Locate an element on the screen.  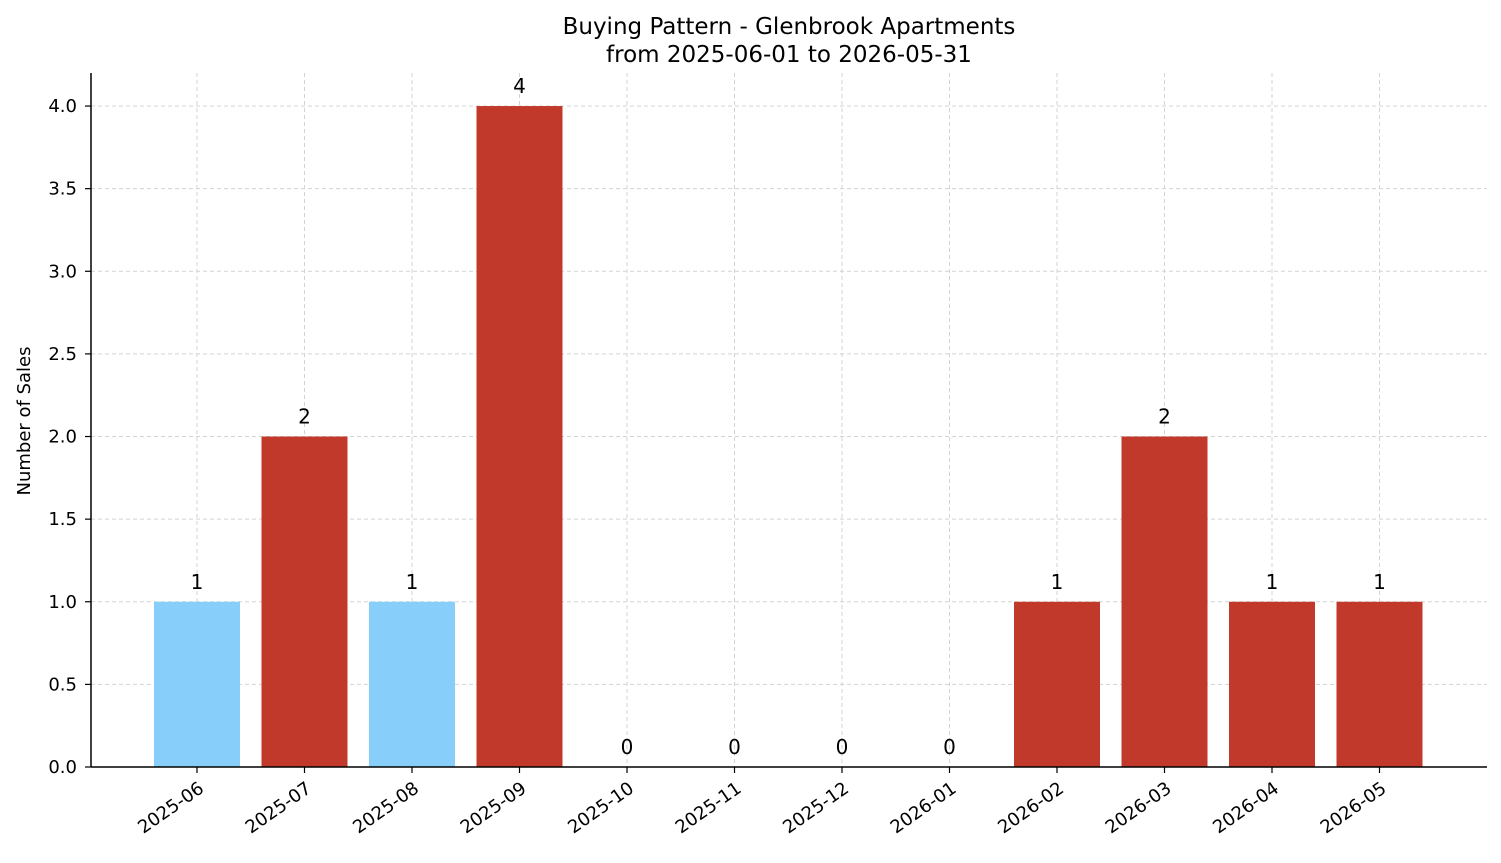
y-axis-label: Number of Sales is located at coordinates (24, 420).